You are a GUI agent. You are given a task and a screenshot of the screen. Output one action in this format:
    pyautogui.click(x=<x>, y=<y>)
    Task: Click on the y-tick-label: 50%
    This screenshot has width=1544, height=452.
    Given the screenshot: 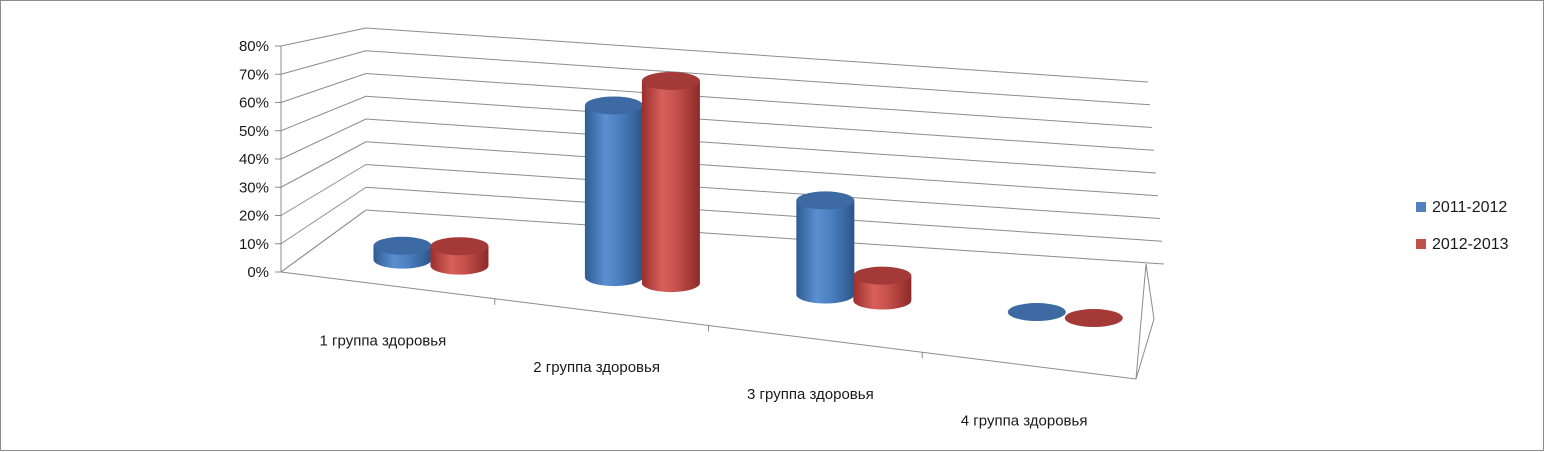 What is the action you would take?
    pyautogui.click(x=254, y=131)
    